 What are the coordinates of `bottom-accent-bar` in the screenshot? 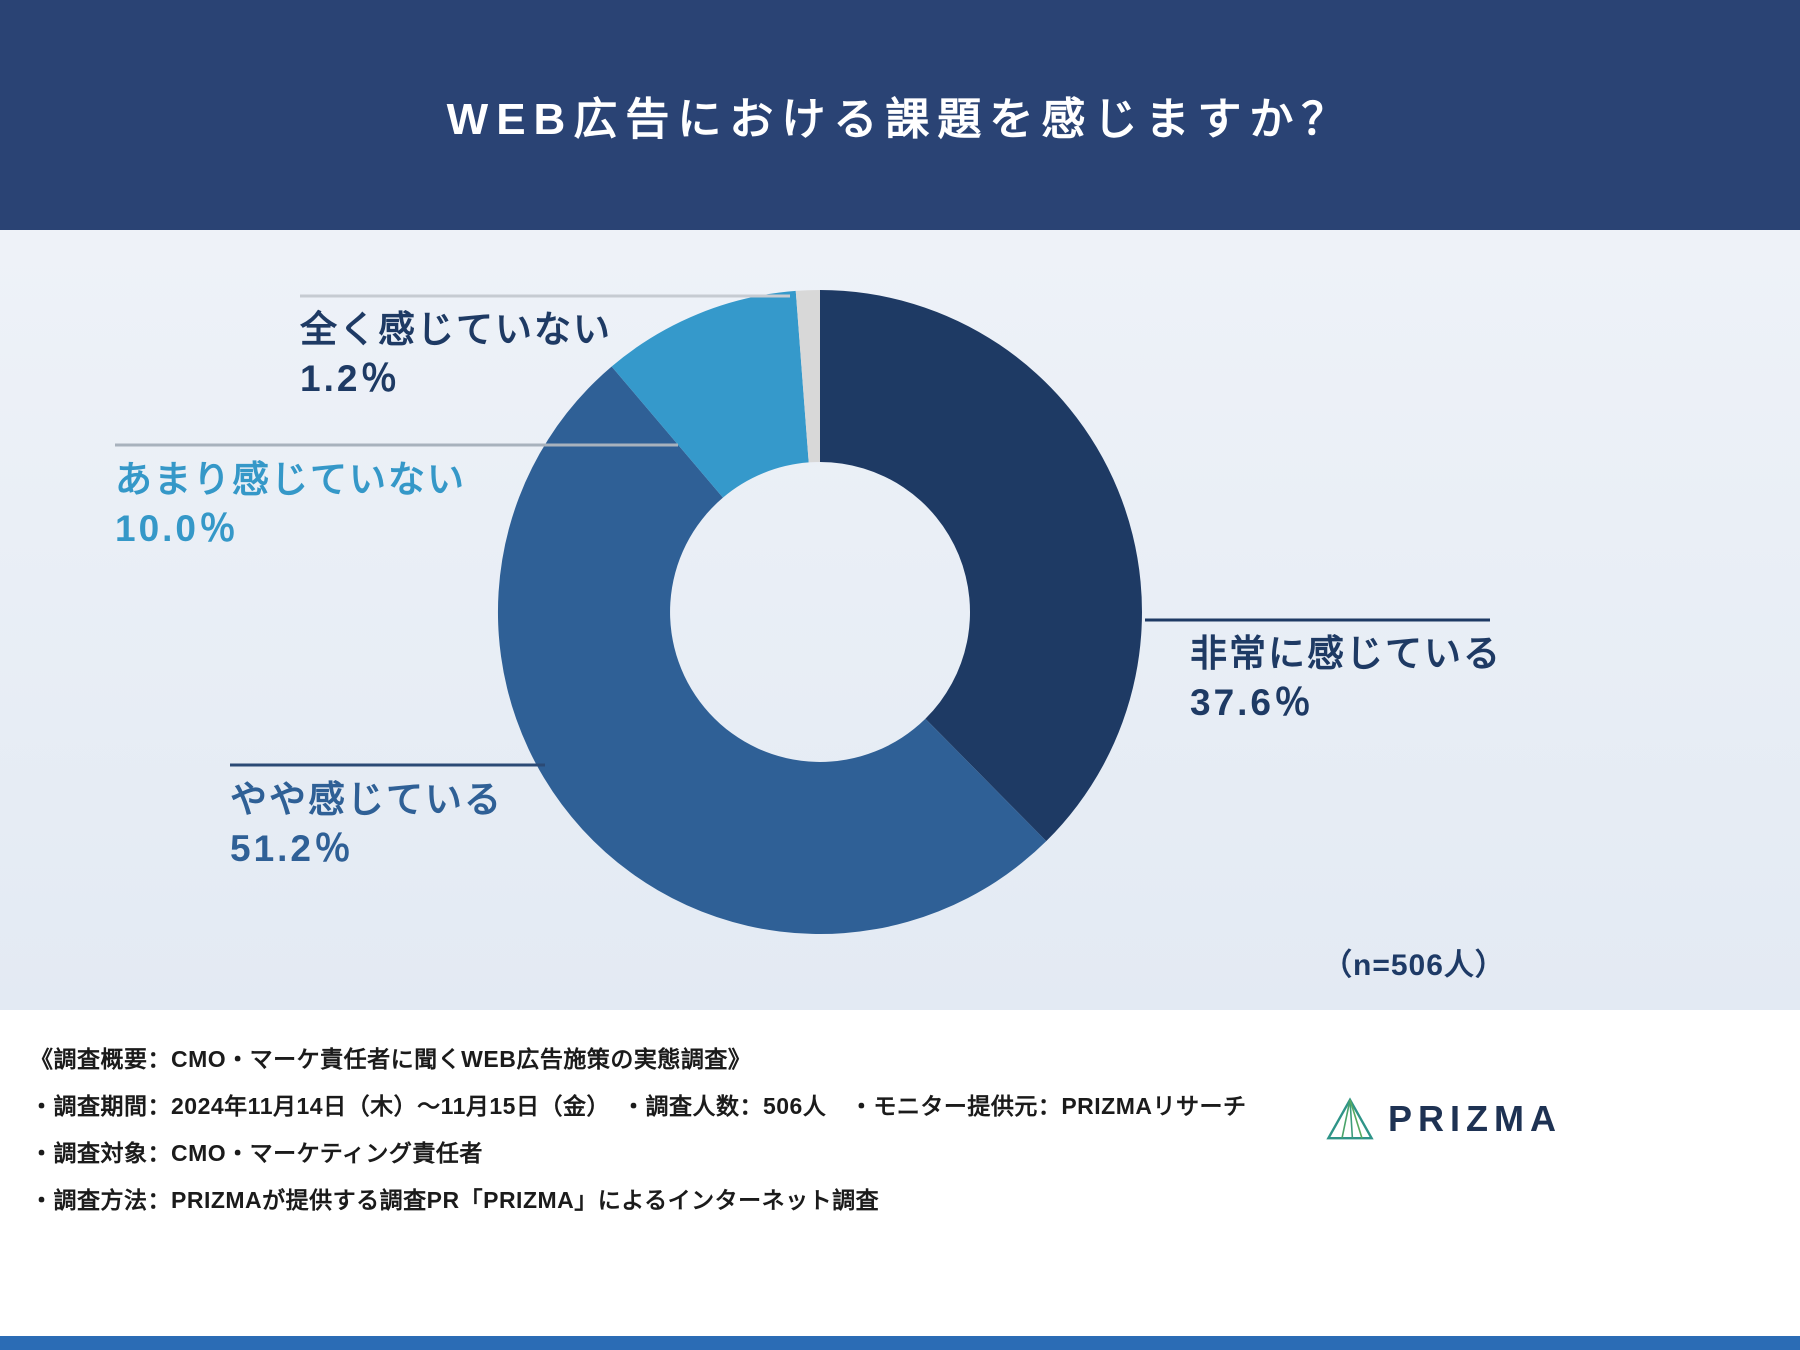 It's located at (900, 1343).